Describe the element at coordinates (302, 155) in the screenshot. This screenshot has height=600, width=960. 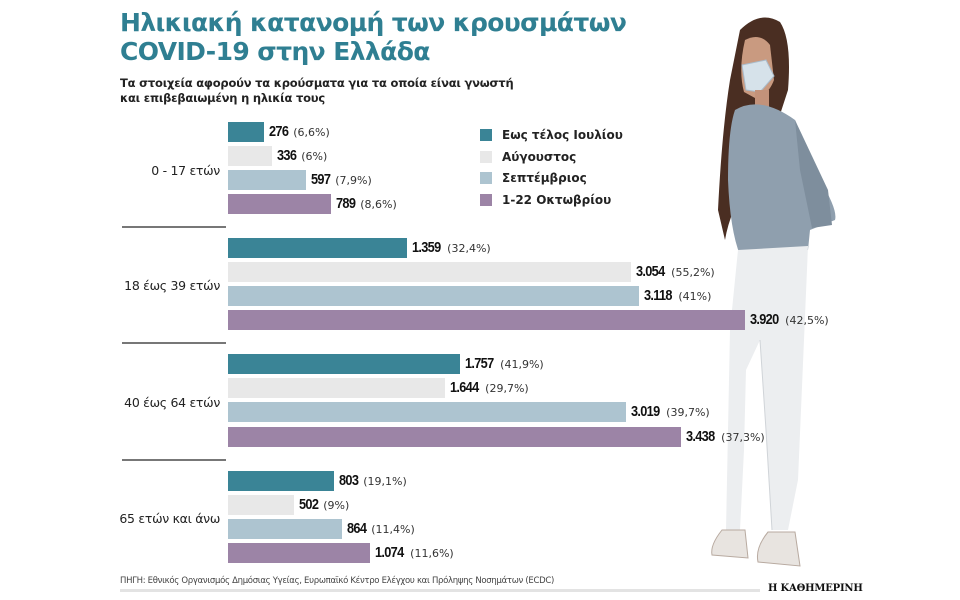
I see `bar-value-label: 336 (6%)` at that location.